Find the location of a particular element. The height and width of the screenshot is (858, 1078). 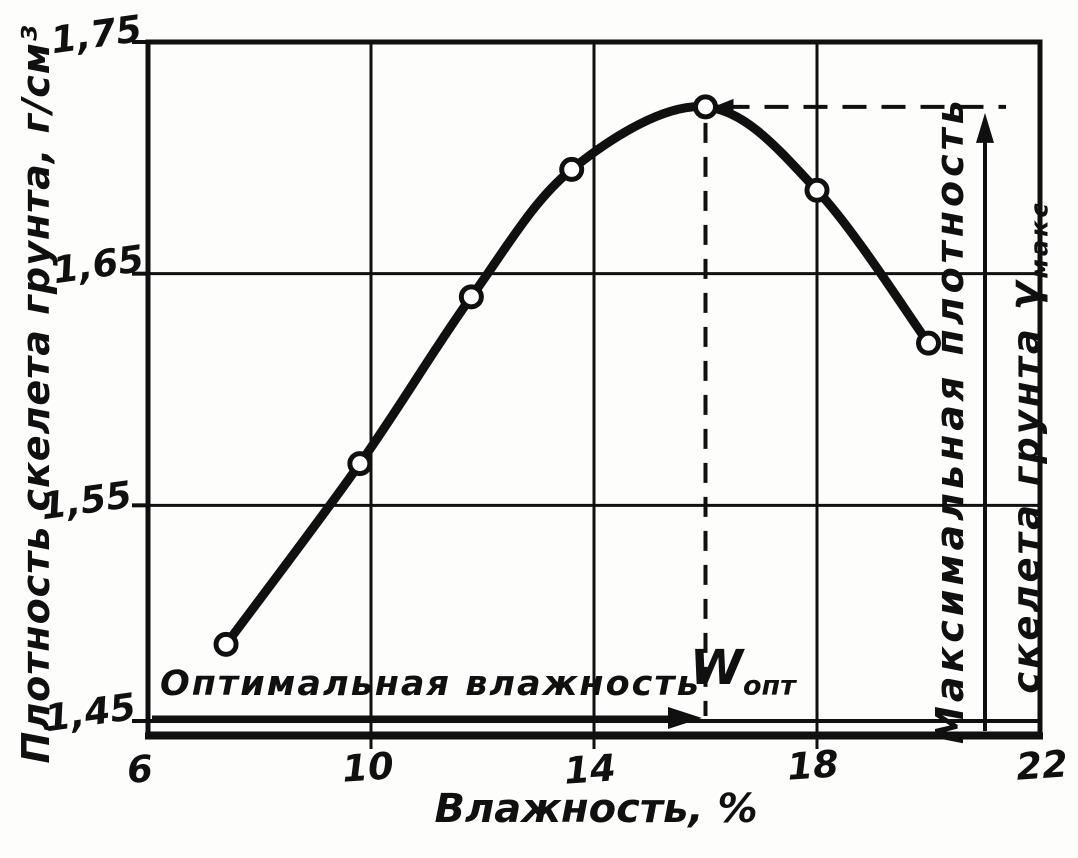

max-density-label-line2: скелета грунта γмакс is located at coordinates (1026, 447).